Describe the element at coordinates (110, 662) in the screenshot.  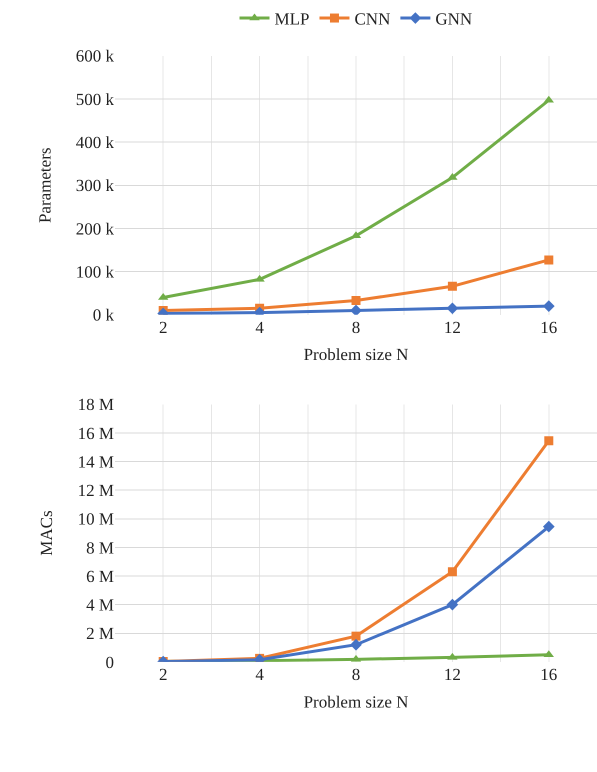
I see `y-tick-label: 0` at that location.